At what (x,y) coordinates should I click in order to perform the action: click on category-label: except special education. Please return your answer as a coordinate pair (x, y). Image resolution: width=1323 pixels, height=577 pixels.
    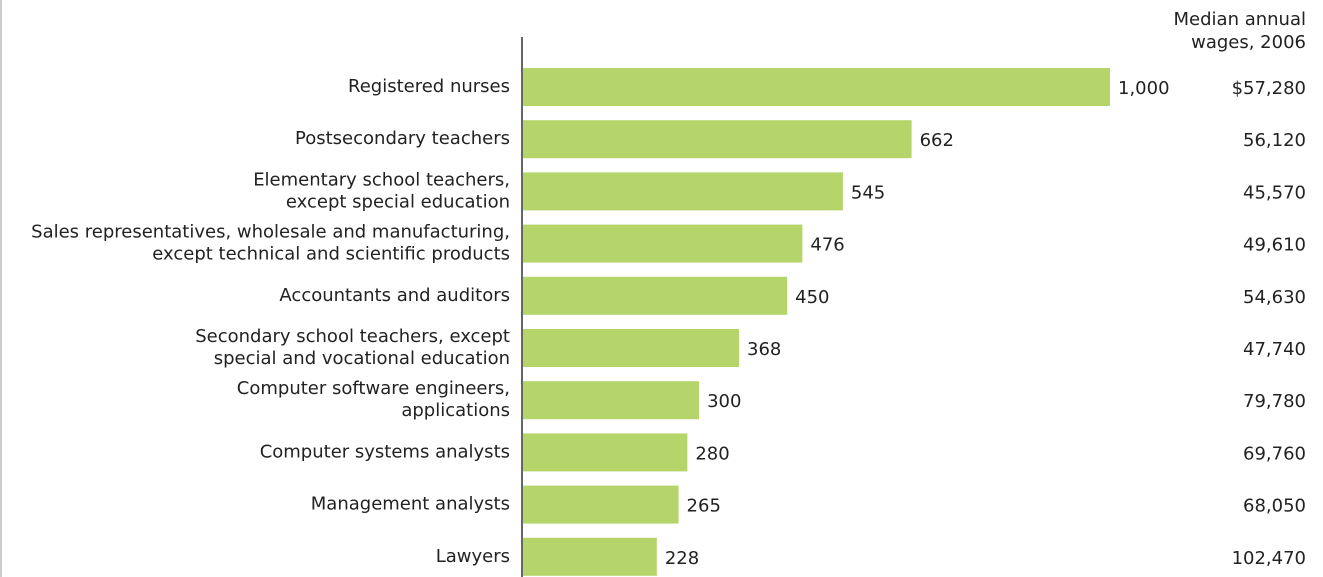
    Looking at the image, I should click on (398, 201).